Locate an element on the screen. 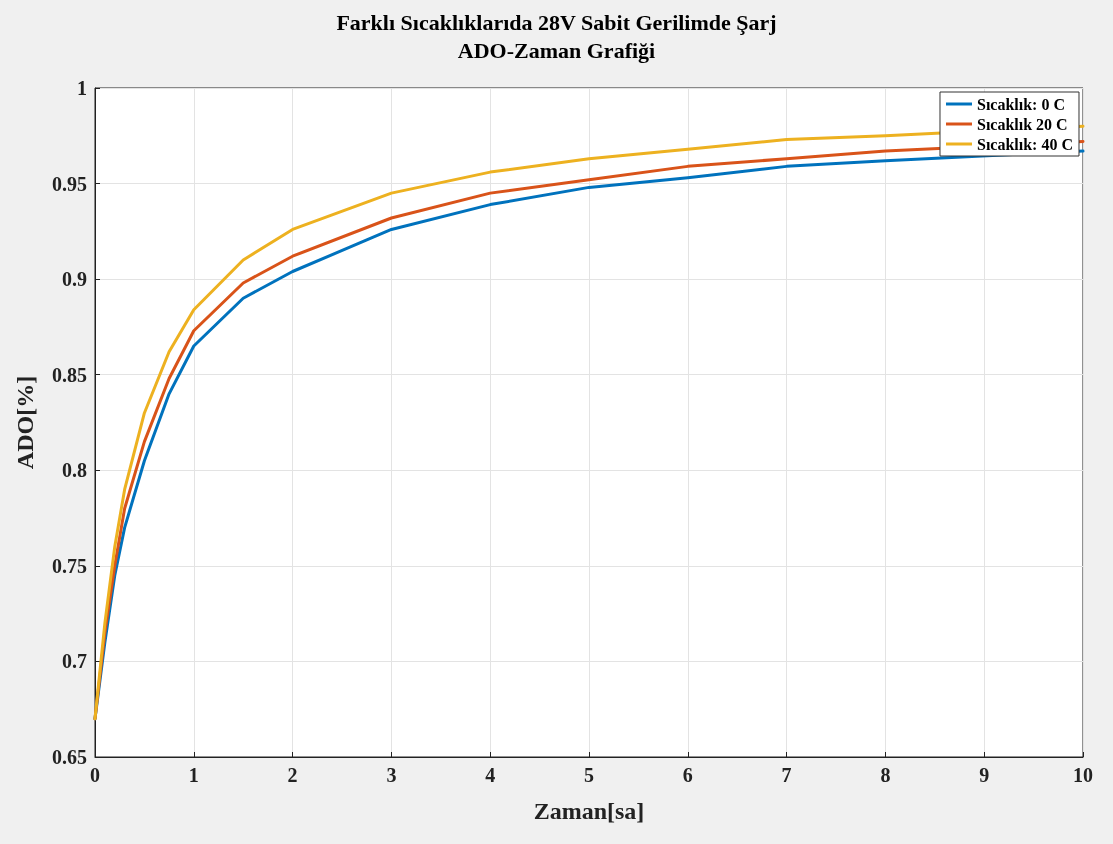  x-tick-label: 5 is located at coordinates (589, 775).